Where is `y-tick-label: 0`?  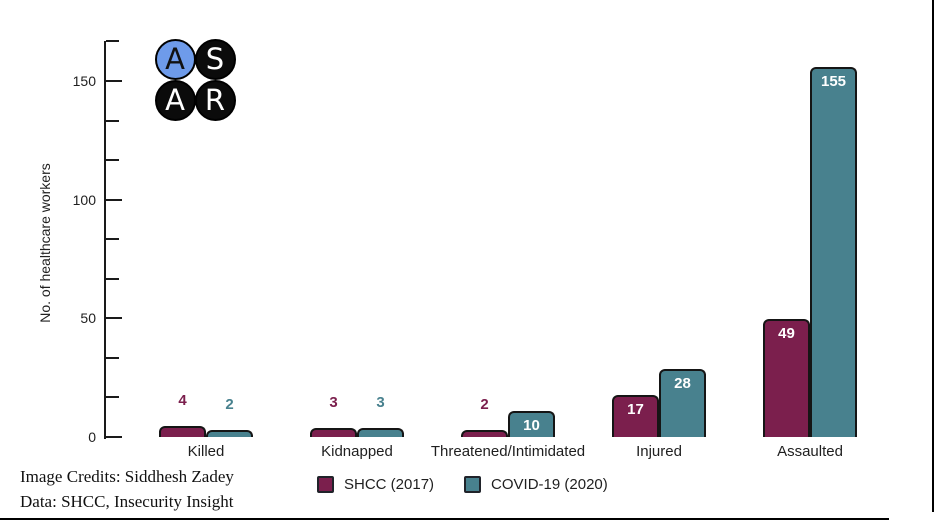
y-tick-label: 0 is located at coordinates (92, 437).